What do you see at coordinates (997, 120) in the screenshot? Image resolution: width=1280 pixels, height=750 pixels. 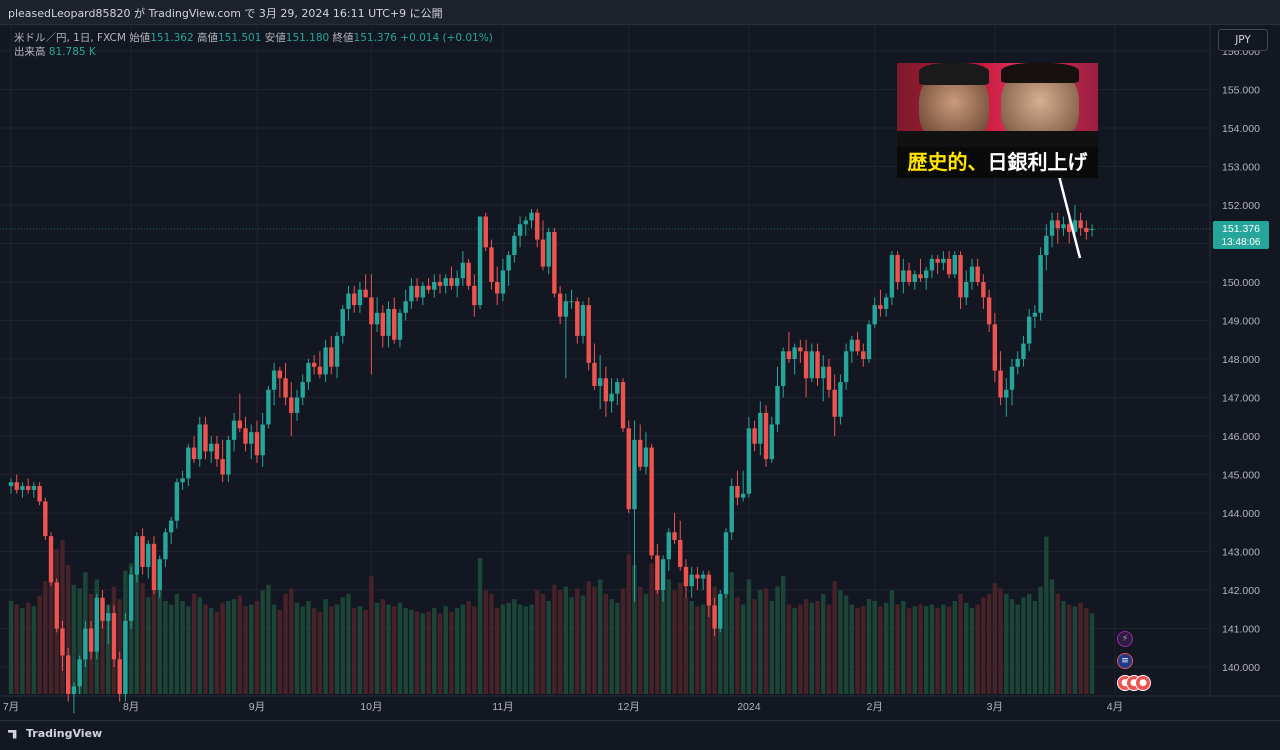 I see `news-thumbnail: 歴史的、日銀利上げ` at bounding box center [997, 120].